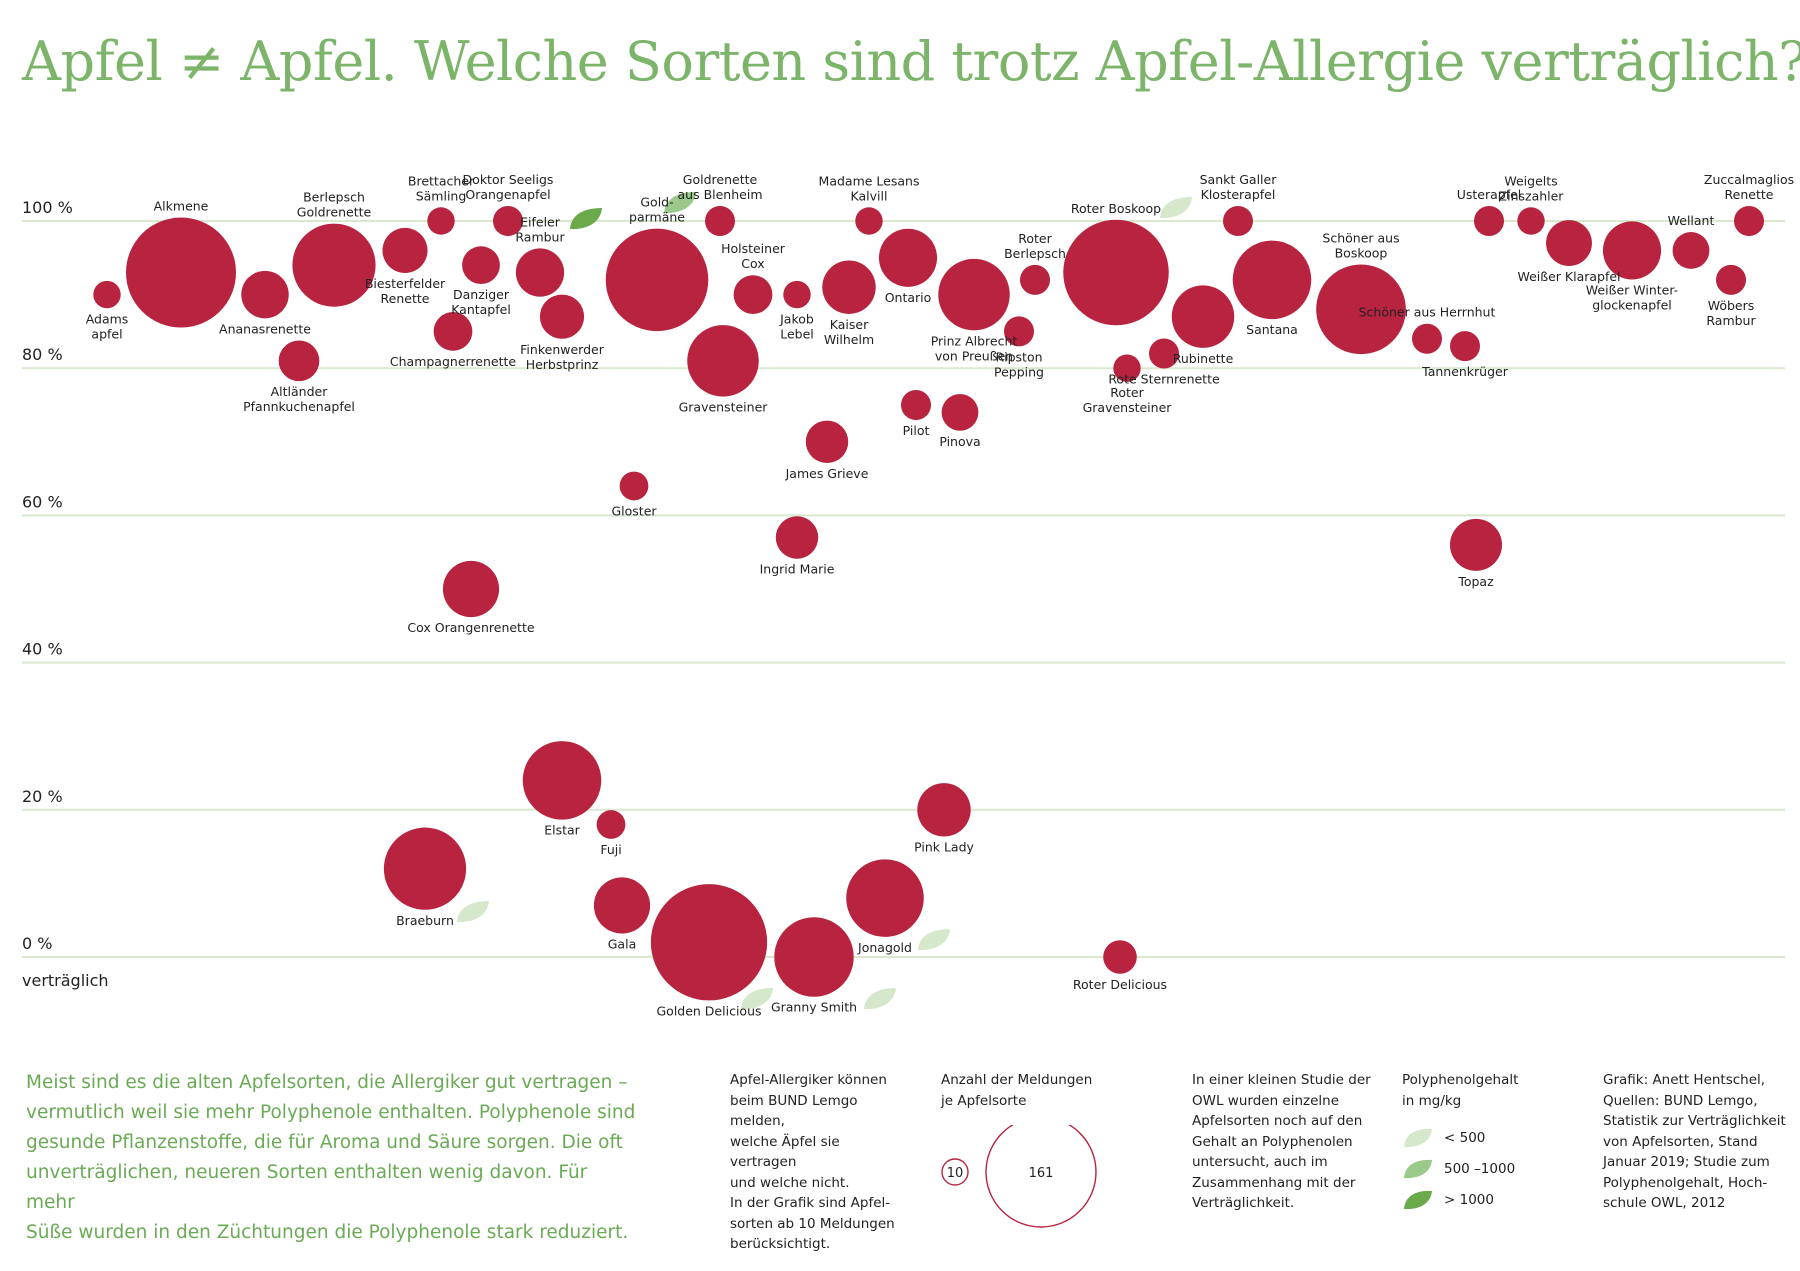  What do you see at coordinates (1243, 1203) in the screenshot?
I see `note-line: Verträglichkeit.` at bounding box center [1243, 1203].